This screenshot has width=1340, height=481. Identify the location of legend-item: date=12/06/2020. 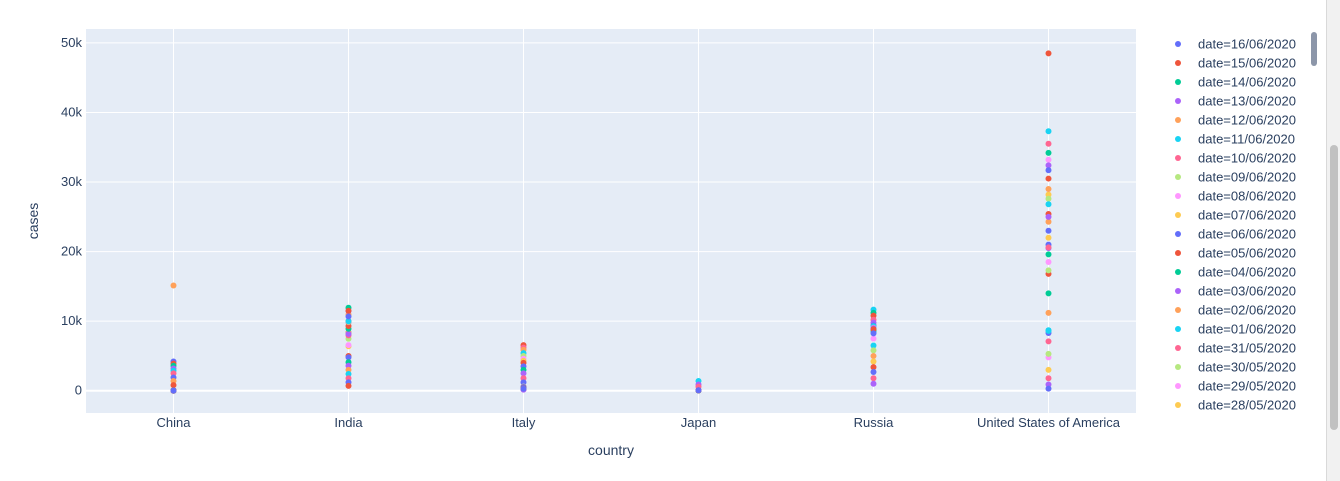
(1235, 120).